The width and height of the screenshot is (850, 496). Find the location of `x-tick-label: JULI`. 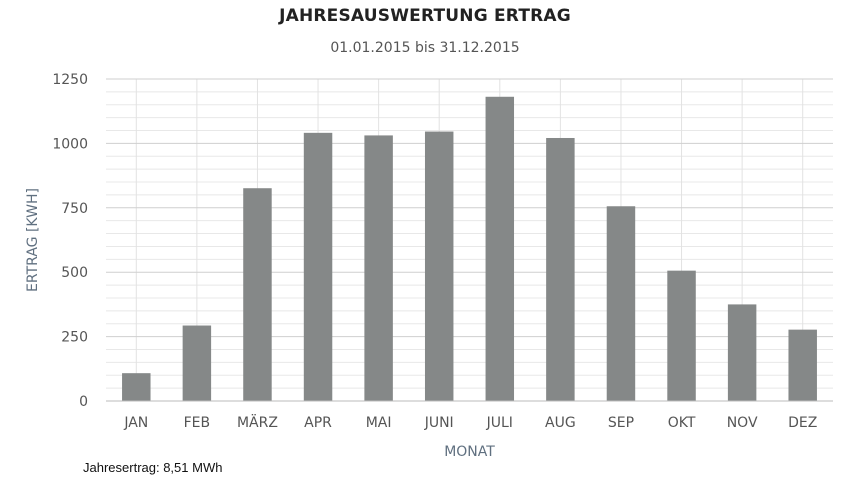

x-tick-label: JULI is located at coordinates (499, 423).